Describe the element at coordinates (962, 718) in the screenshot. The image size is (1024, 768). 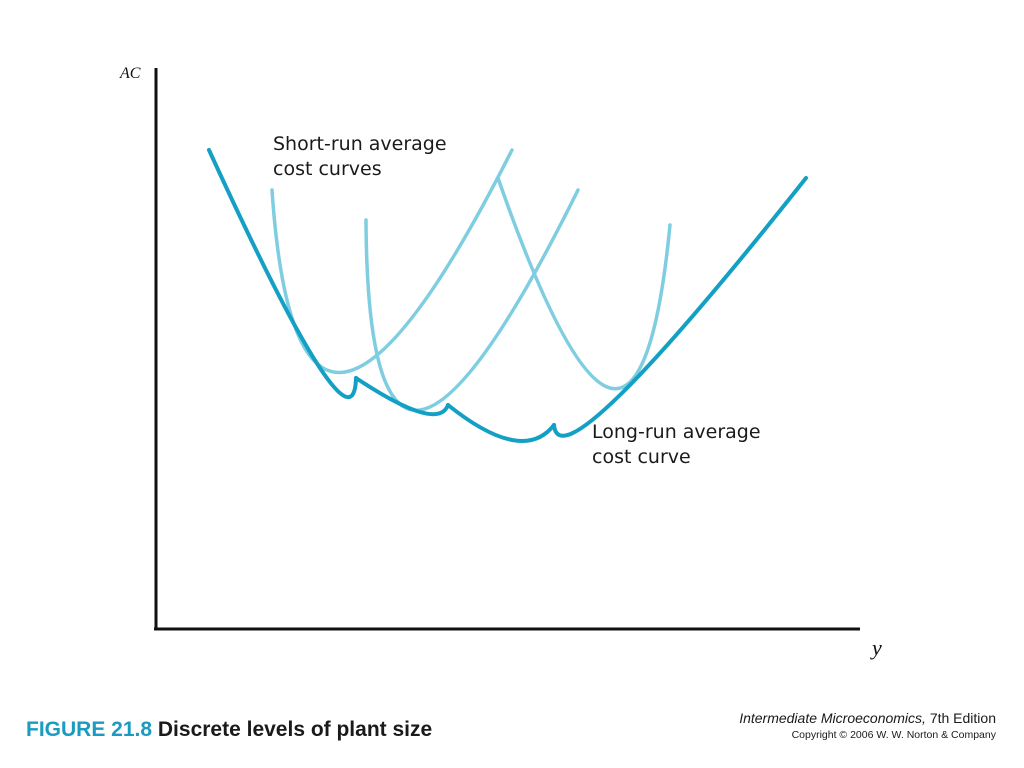
I see `book-edition: 7th Edition` at that location.